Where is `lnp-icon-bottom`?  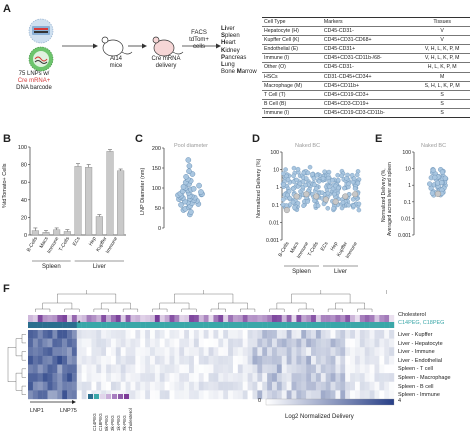
lnp-icon-bottom is located at coordinates (41, 59).